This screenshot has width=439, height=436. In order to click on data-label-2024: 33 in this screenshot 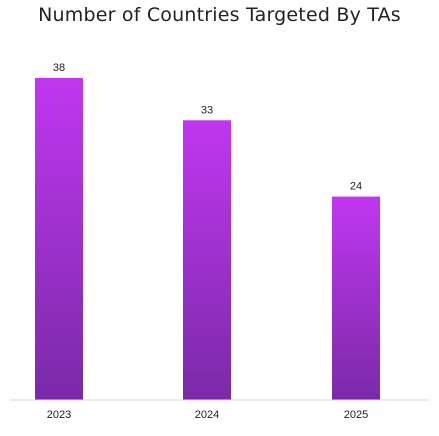, I will do `click(207, 110)`.